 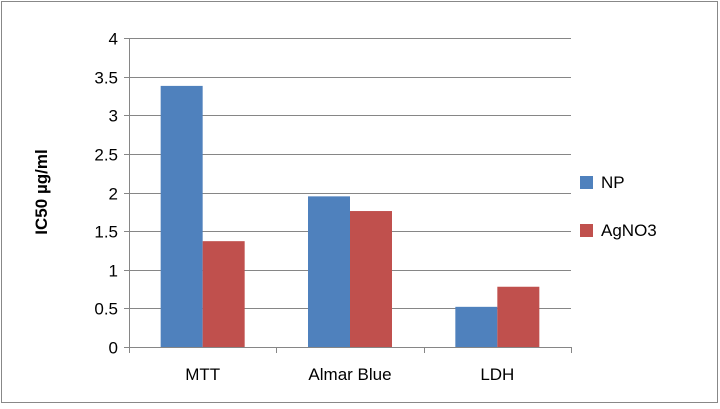 I want to click on y-tick-label: 0.5, so click(x=106, y=309).